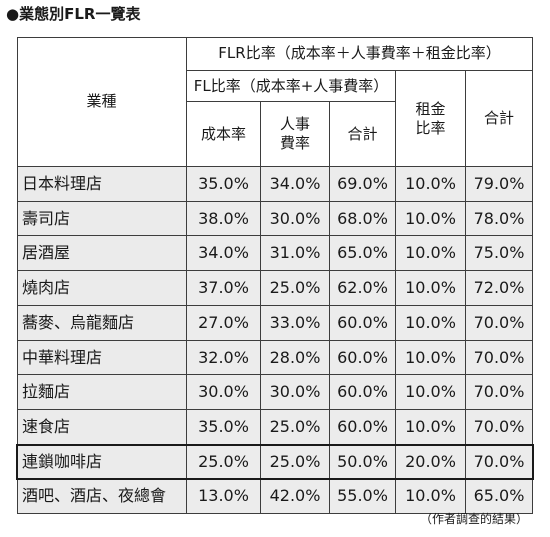 This screenshot has height=537, width=550. Describe the element at coordinates (363, 219) in the screenshot. I see `table-cell: 68.0%` at that location.